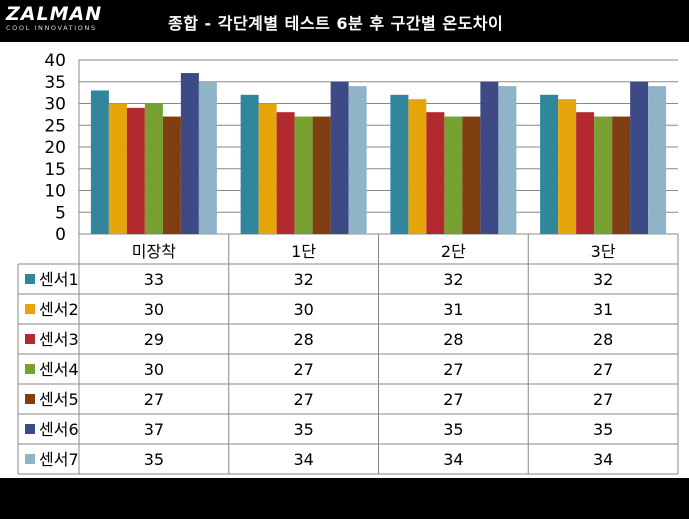 This screenshot has height=519, width=689. What do you see at coordinates (55, 170) in the screenshot?
I see `y-tick-label: 15` at bounding box center [55, 170].